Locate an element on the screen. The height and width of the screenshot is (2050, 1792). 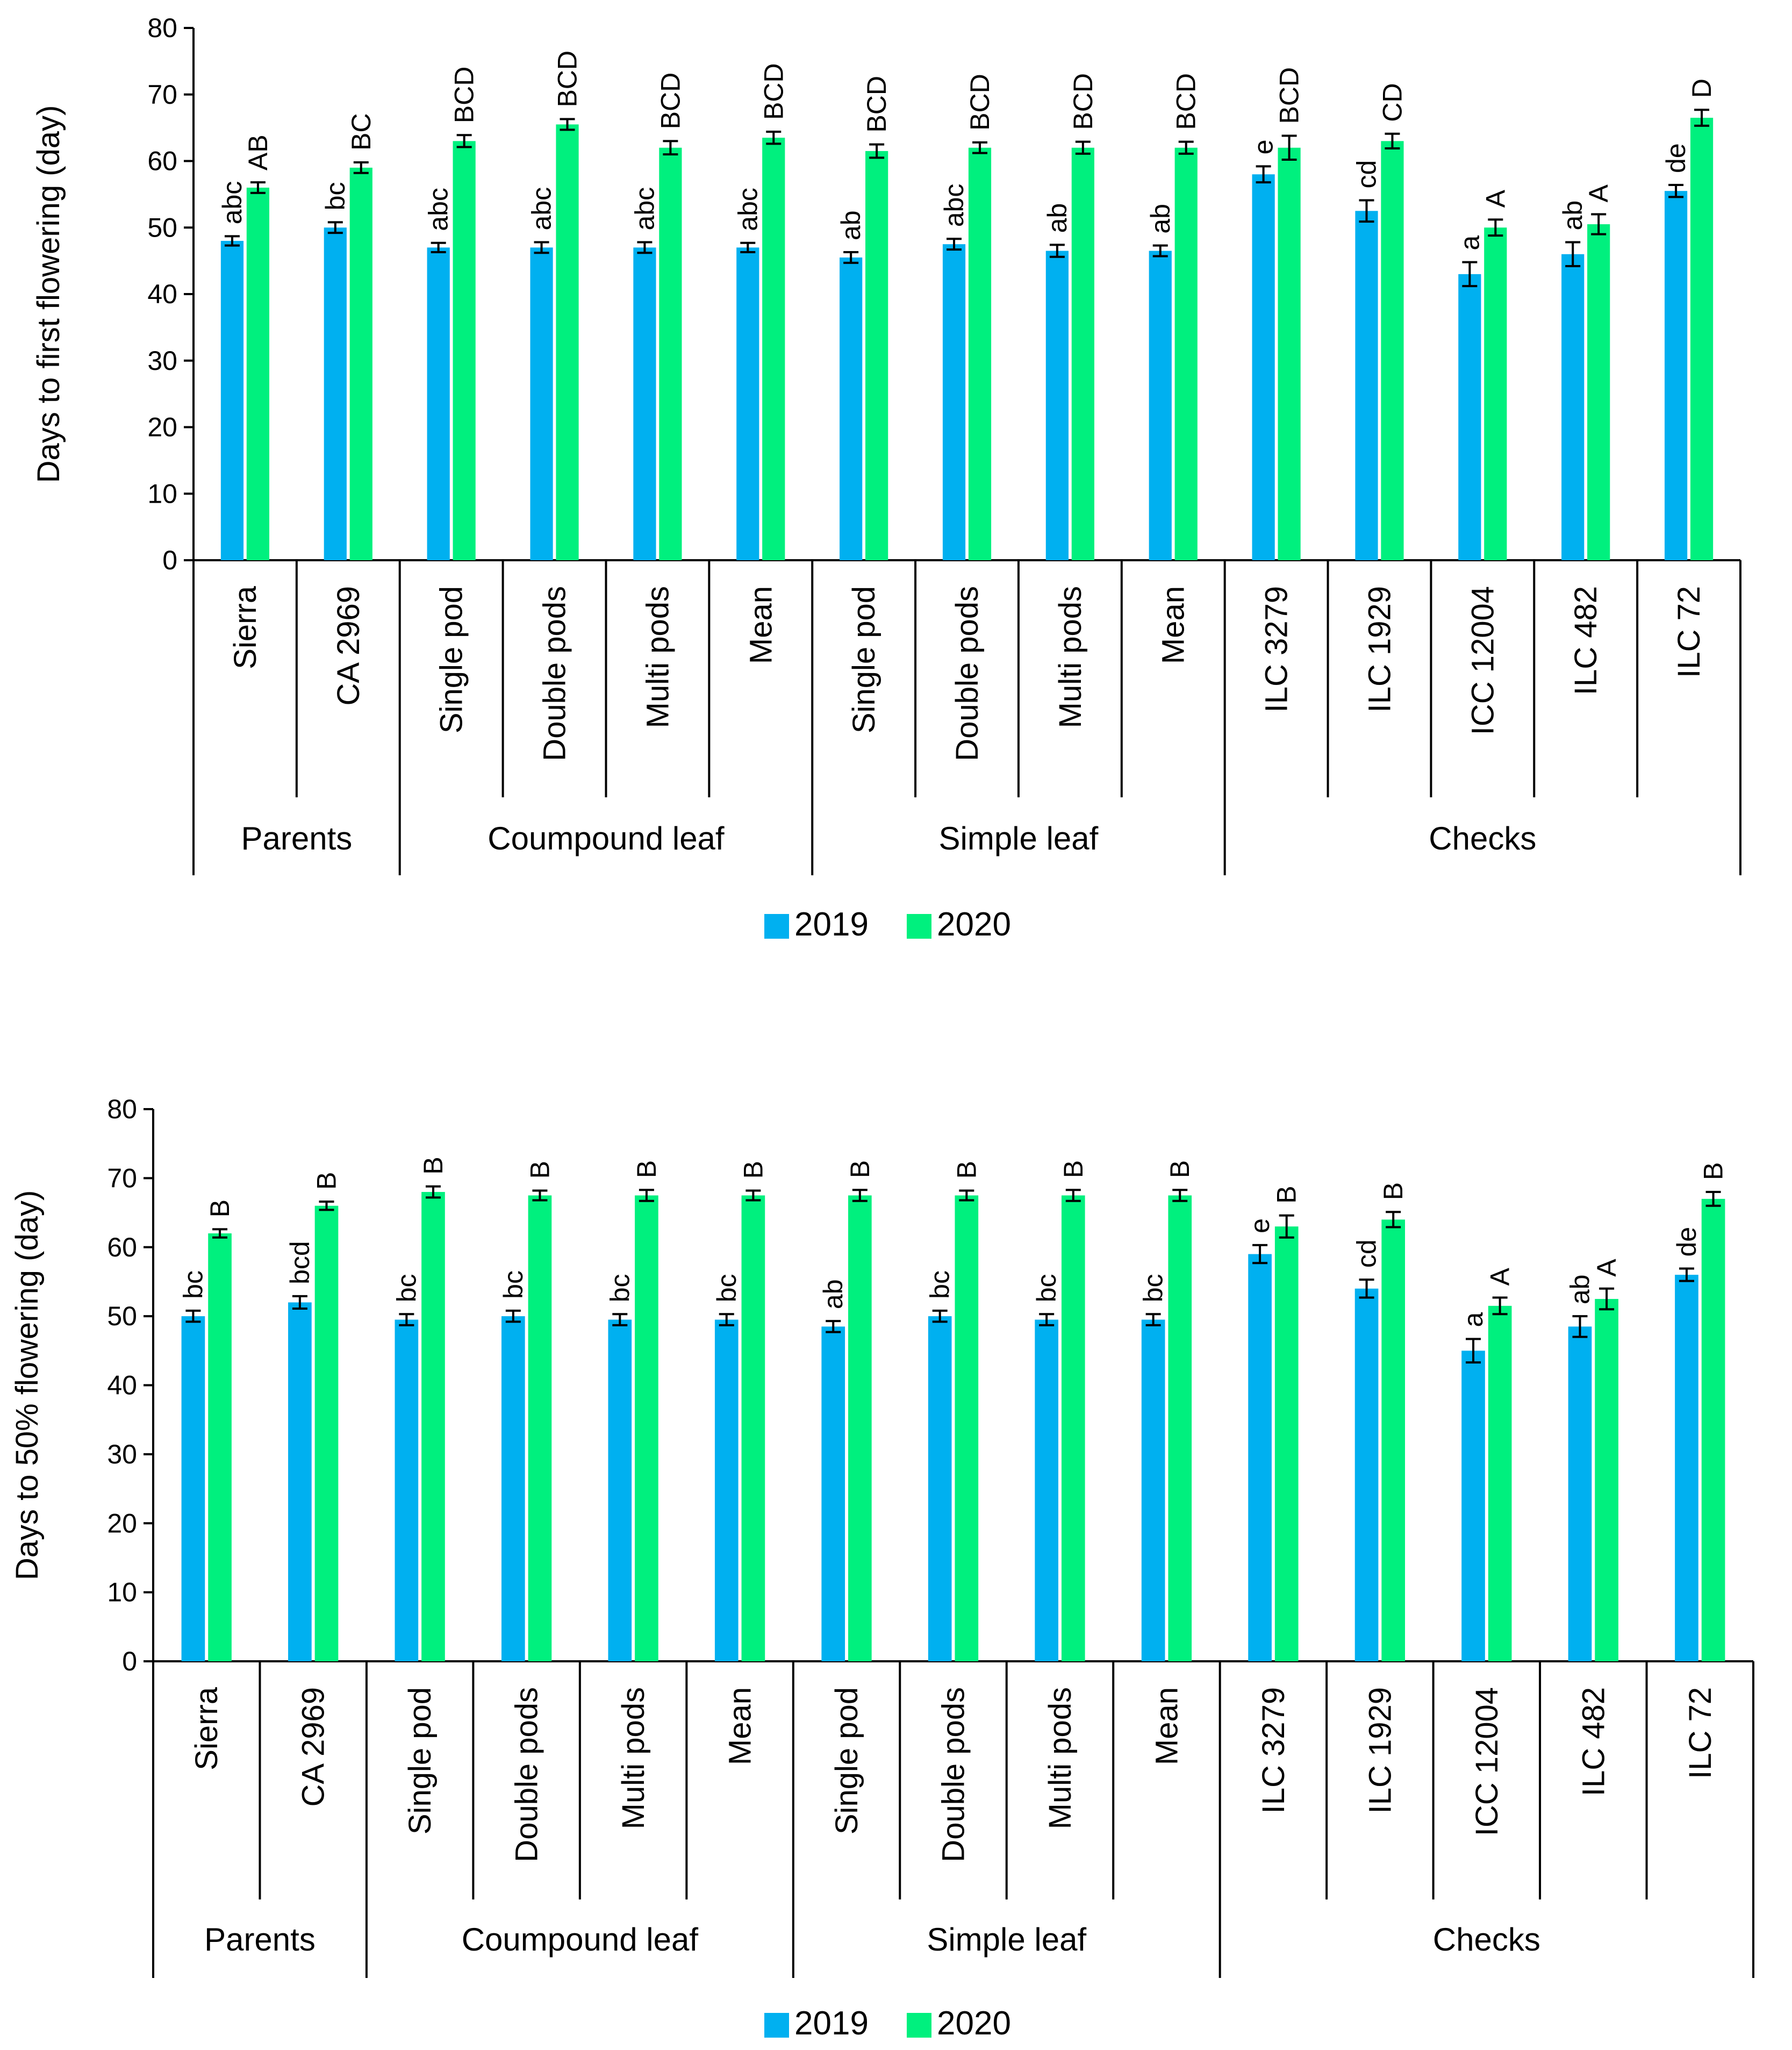
category-label: ILC 1929 is located at coordinates (1379, 649).